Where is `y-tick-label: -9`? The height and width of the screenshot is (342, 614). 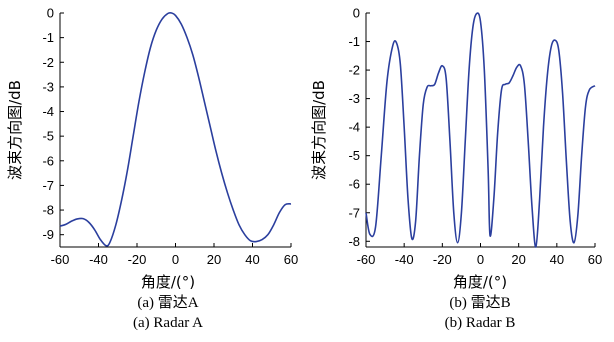 y-tick-label: -9 is located at coordinates (48, 234).